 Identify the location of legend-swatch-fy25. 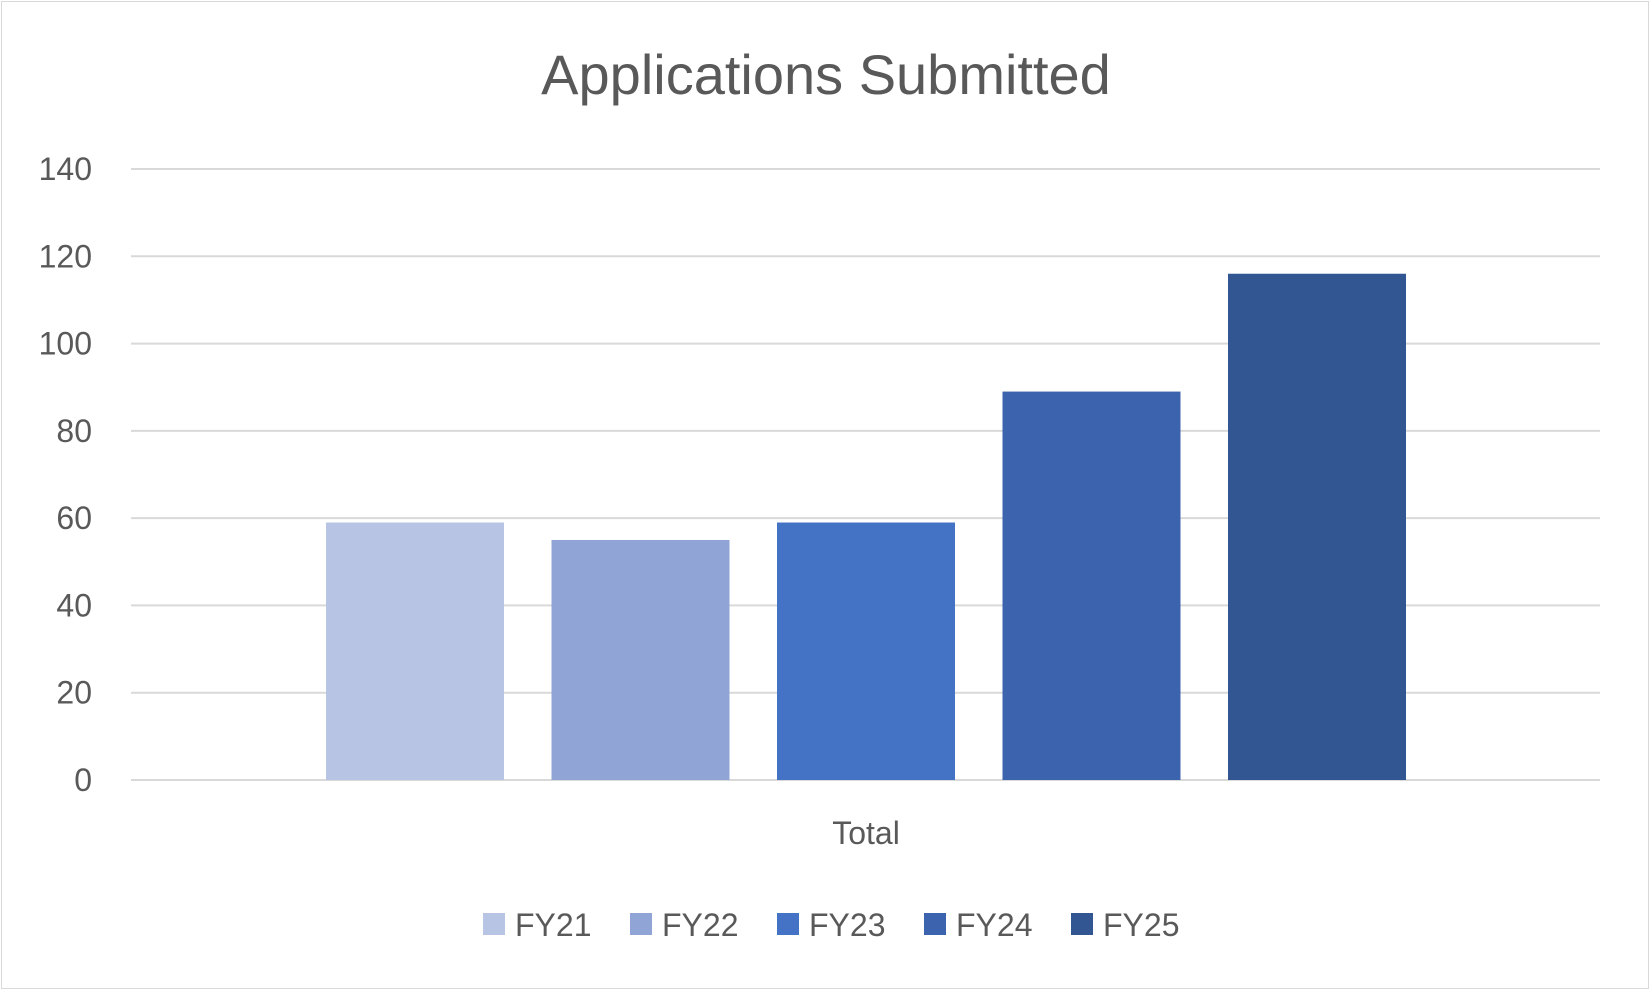
(1082, 924).